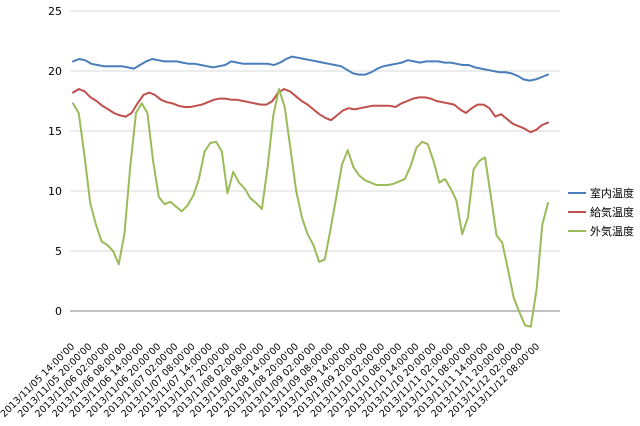 Image resolution: width=640 pixels, height=426 pixels. What do you see at coordinates (55, 131) in the screenshot?
I see `y-tick-label: 15` at bounding box center [55, 131].